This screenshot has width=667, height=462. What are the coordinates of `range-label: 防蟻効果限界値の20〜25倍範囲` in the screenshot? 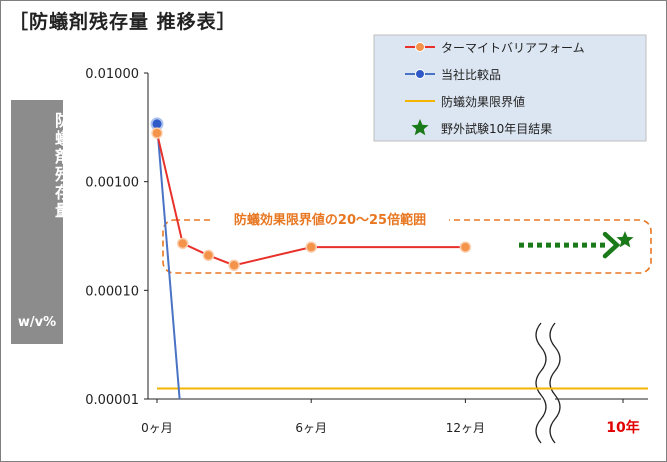 It's located at (330, 220).